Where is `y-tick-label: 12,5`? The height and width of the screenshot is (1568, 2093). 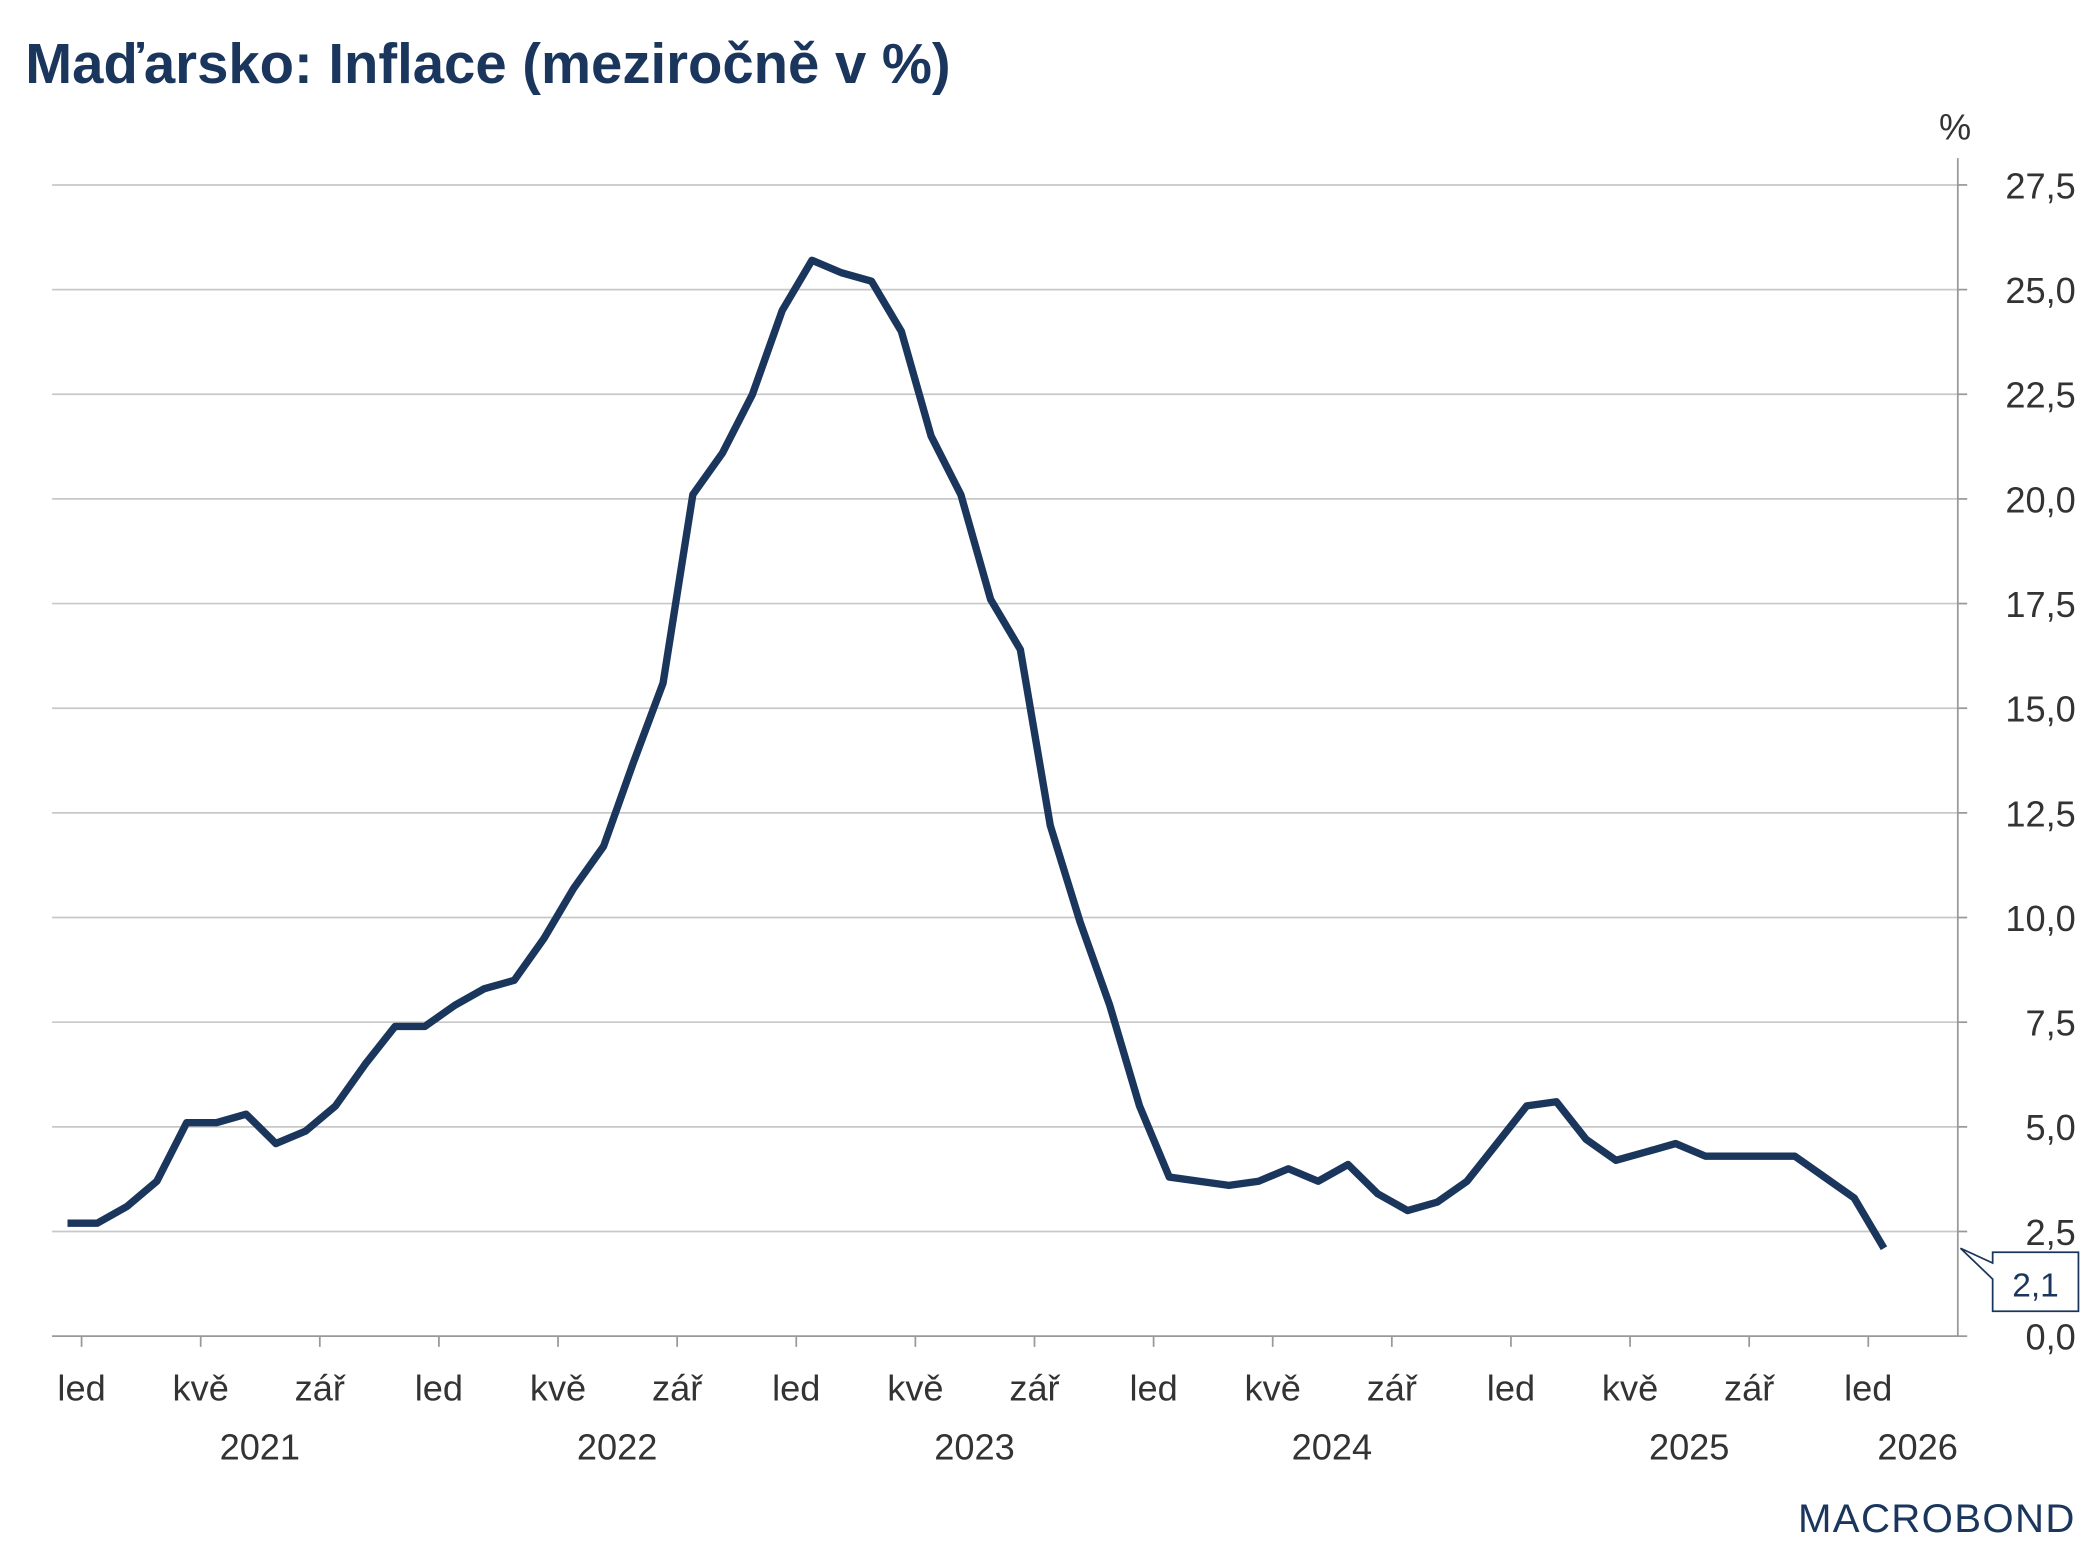 y-tick-label: 12,5 is located at coordinates (2040, 813).